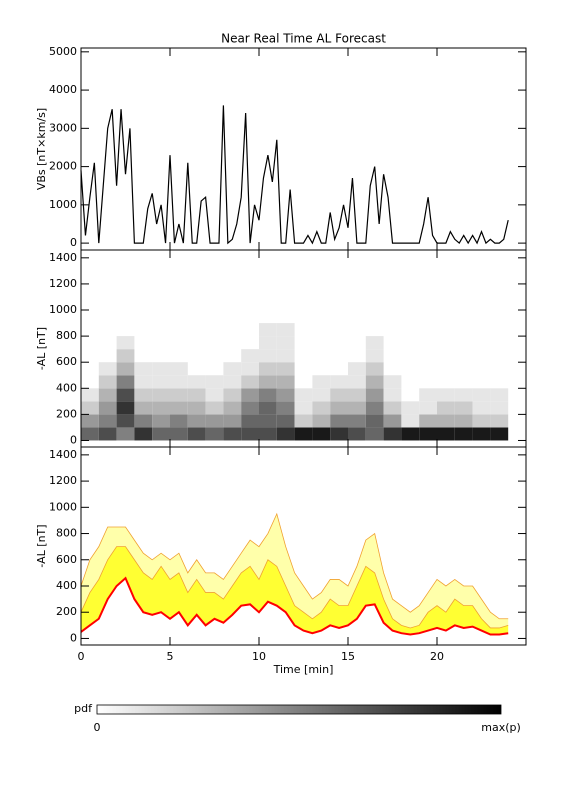 The width and height of the screenshot is (576, 792). I want to click on vbs-line, so click(294, 175).